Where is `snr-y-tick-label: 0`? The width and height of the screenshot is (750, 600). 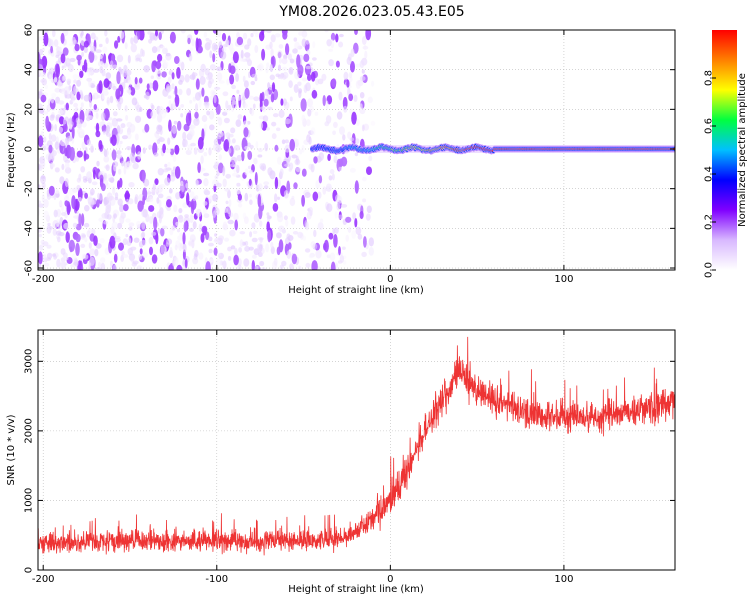 snr-y-tick-label: 0 is located at coordinates (29, 570).